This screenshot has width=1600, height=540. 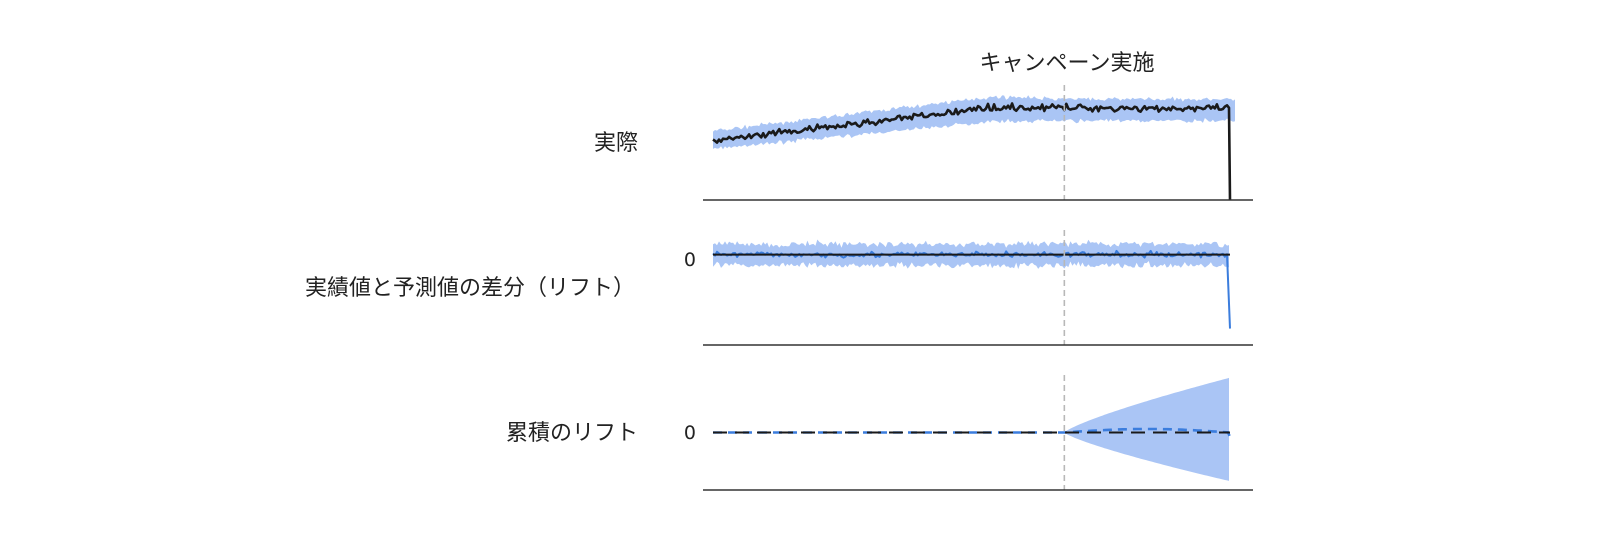 What do you see at coordinates (974, 122) in the screenshot?
I see `panel-0-interval-band` at bounding box center [974, 122].